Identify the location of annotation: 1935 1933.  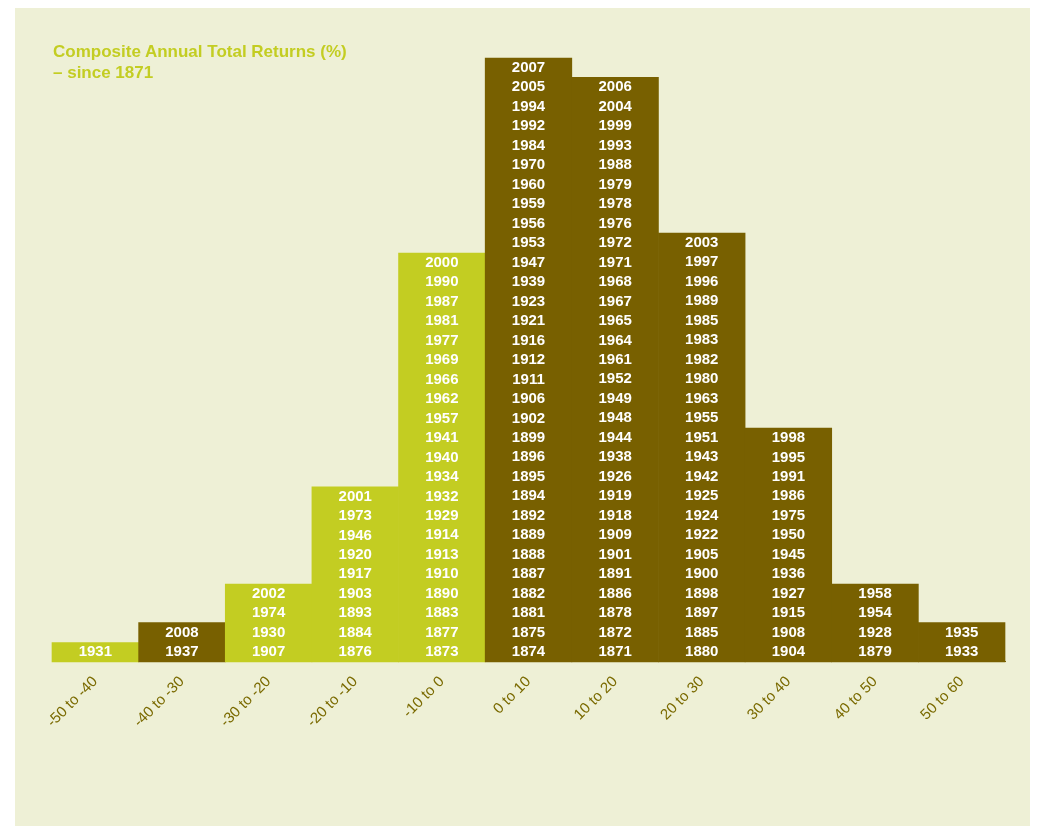
(961, 641).